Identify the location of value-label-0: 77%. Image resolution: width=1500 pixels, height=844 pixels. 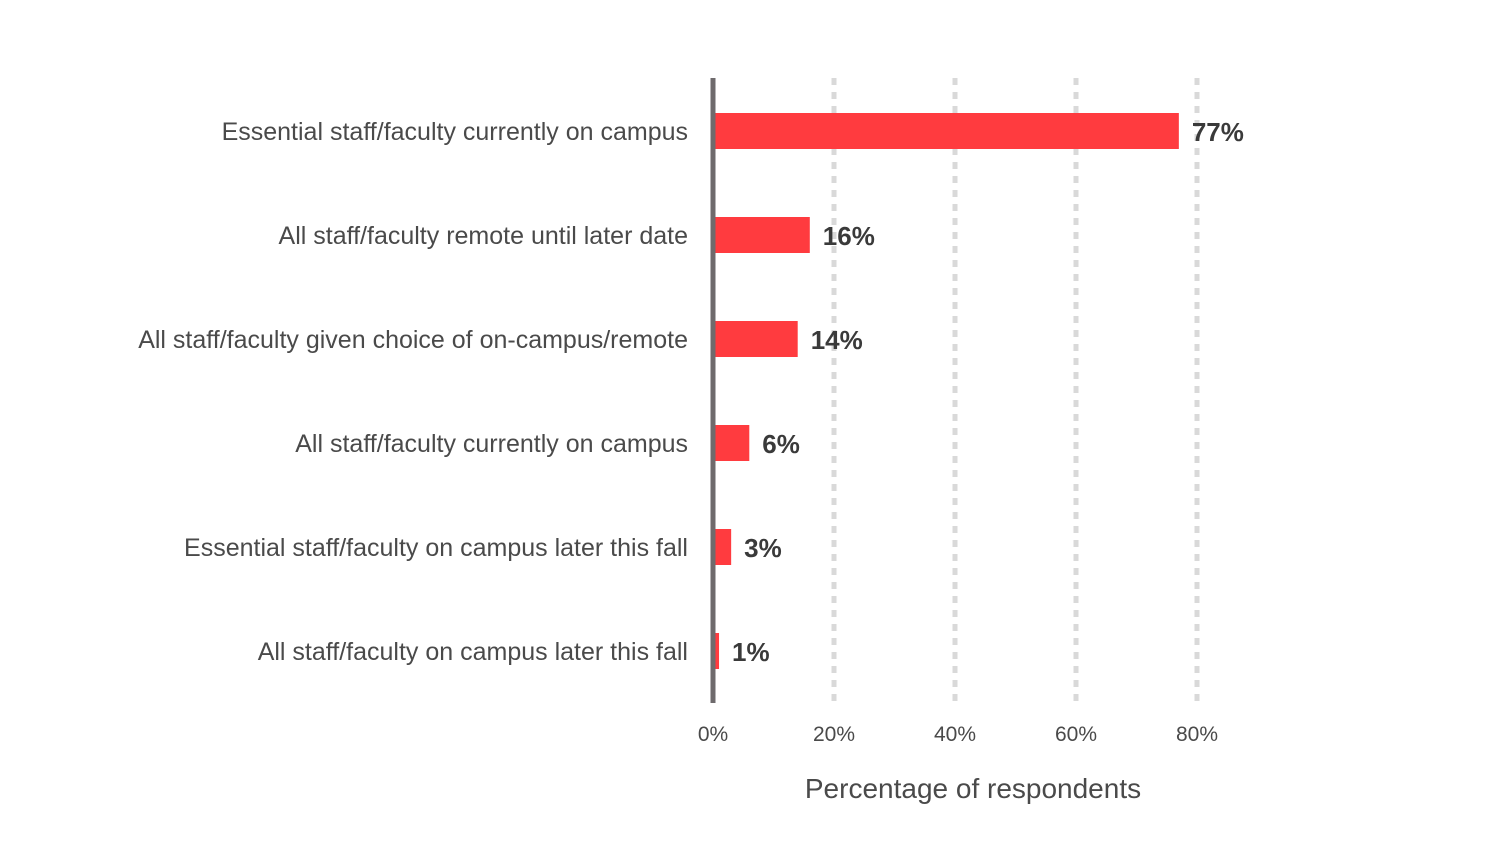
(1218, 132).